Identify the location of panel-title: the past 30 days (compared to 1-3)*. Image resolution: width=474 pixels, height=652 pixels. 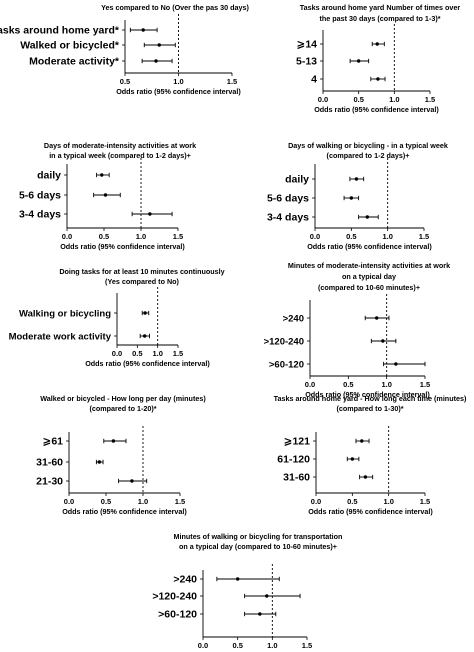
(379, 18).